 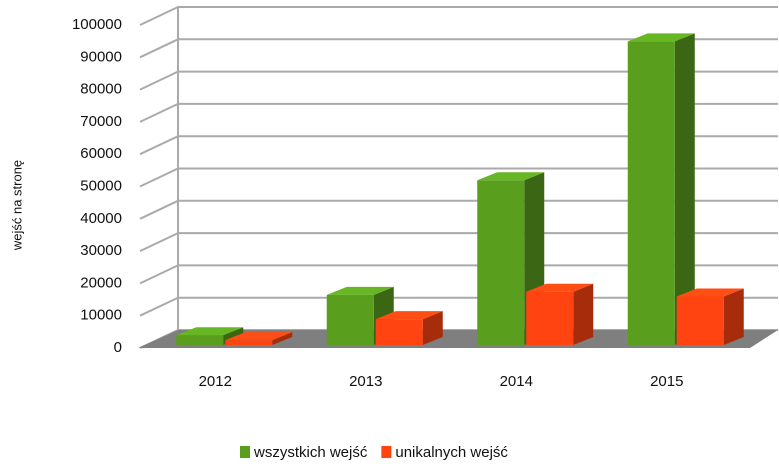 What do you see at coordinates (458, 339) in the screenshot?
I see `floor` at bounding box center [458, 339].